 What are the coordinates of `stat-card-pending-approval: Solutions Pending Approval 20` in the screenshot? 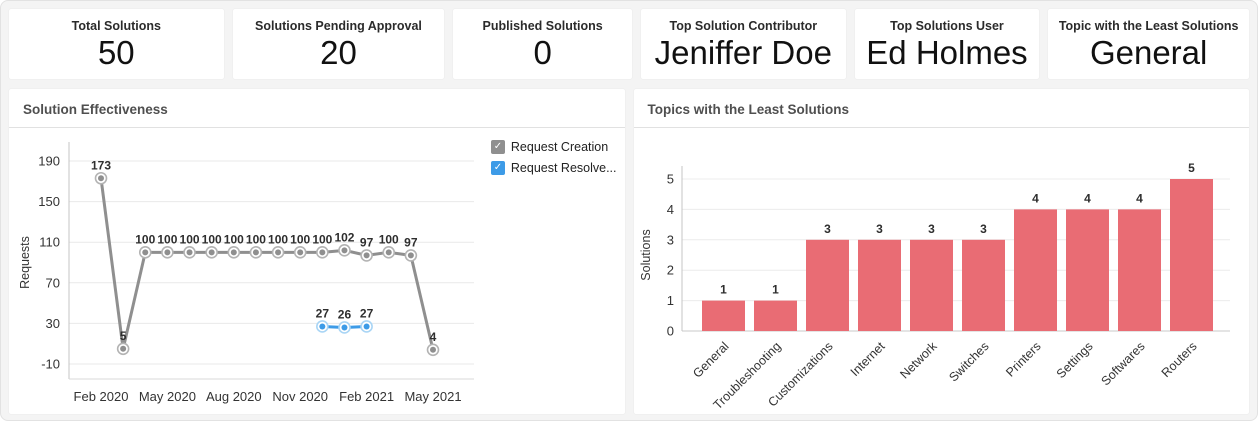 It's located at (338, 44).